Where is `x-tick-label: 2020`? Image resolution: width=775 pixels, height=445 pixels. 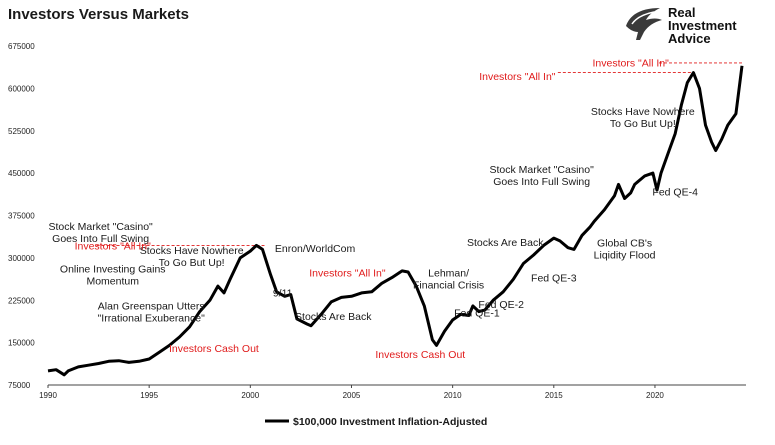 x-tick-label: 2020 is located at coordinates (655, 395).